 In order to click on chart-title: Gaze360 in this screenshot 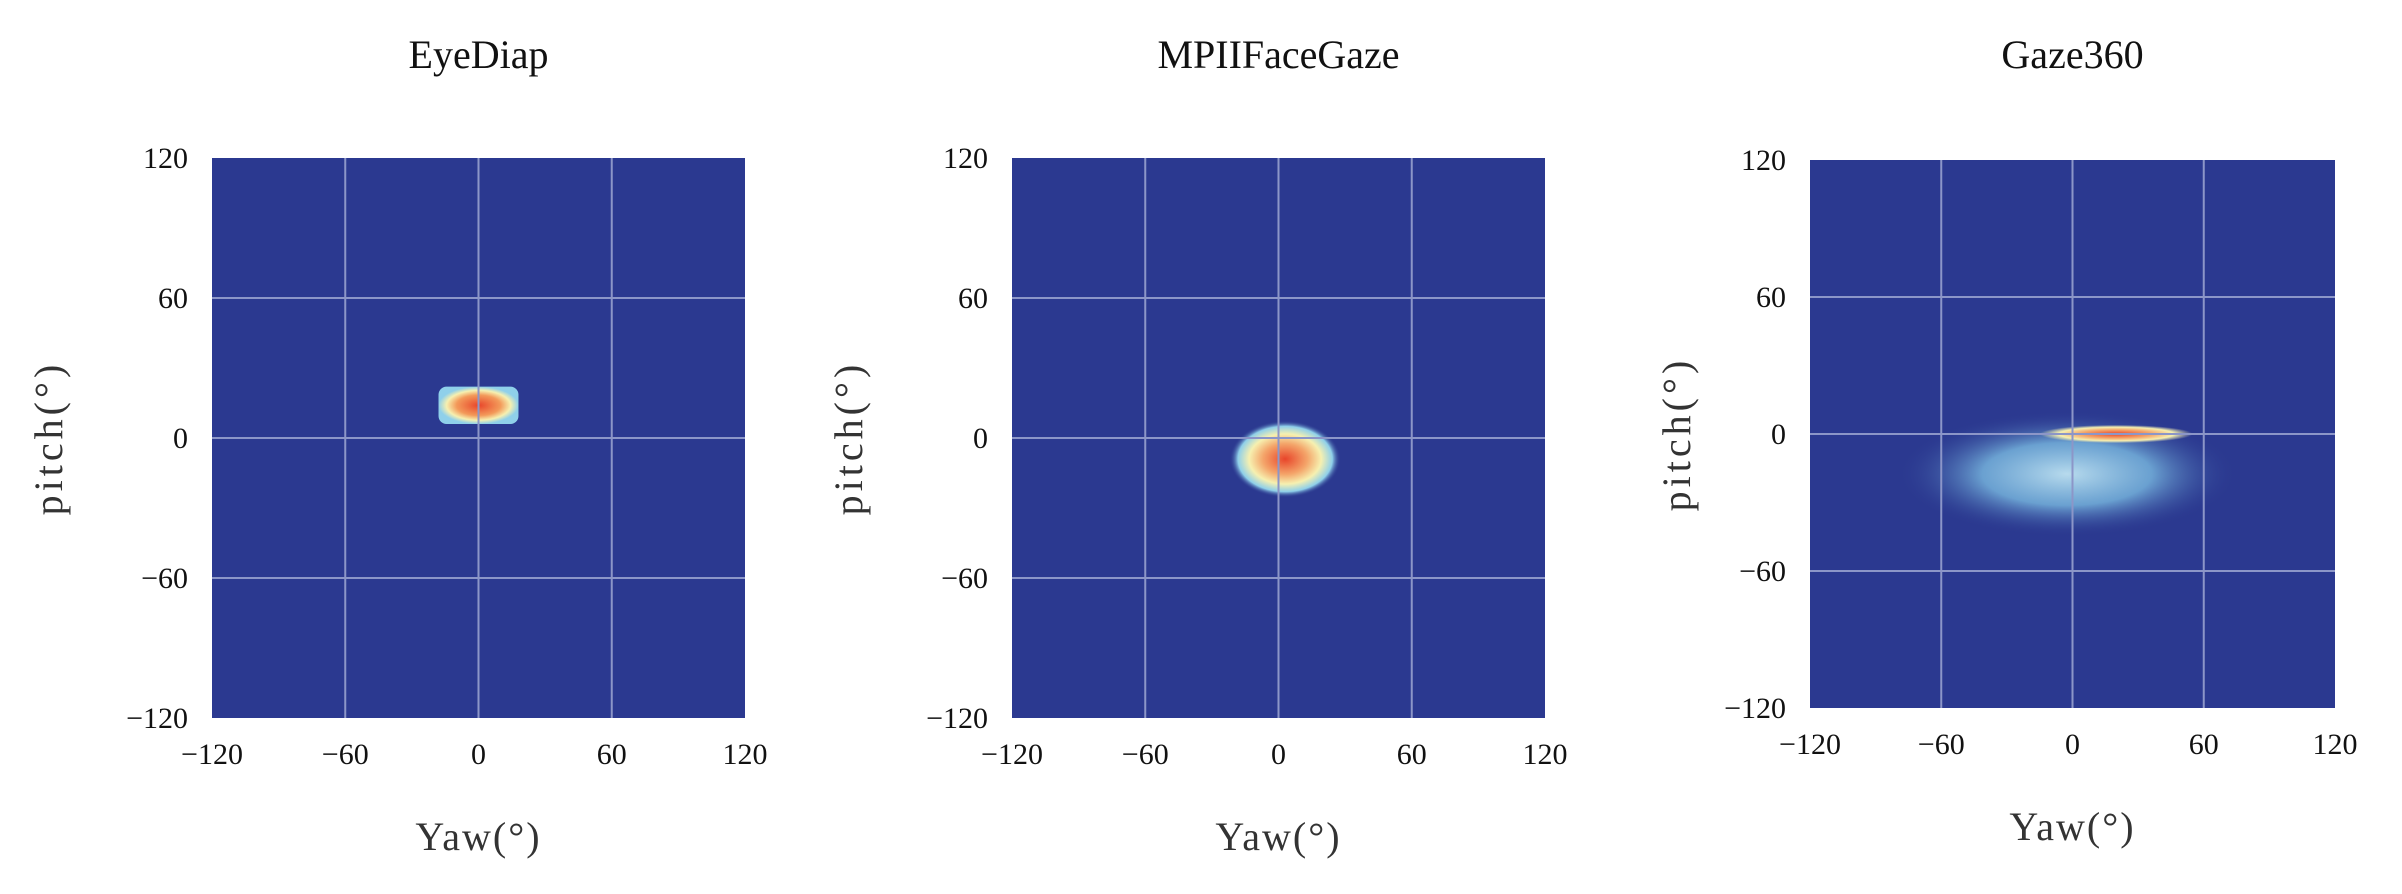, I will do `click(2072, 54)`.